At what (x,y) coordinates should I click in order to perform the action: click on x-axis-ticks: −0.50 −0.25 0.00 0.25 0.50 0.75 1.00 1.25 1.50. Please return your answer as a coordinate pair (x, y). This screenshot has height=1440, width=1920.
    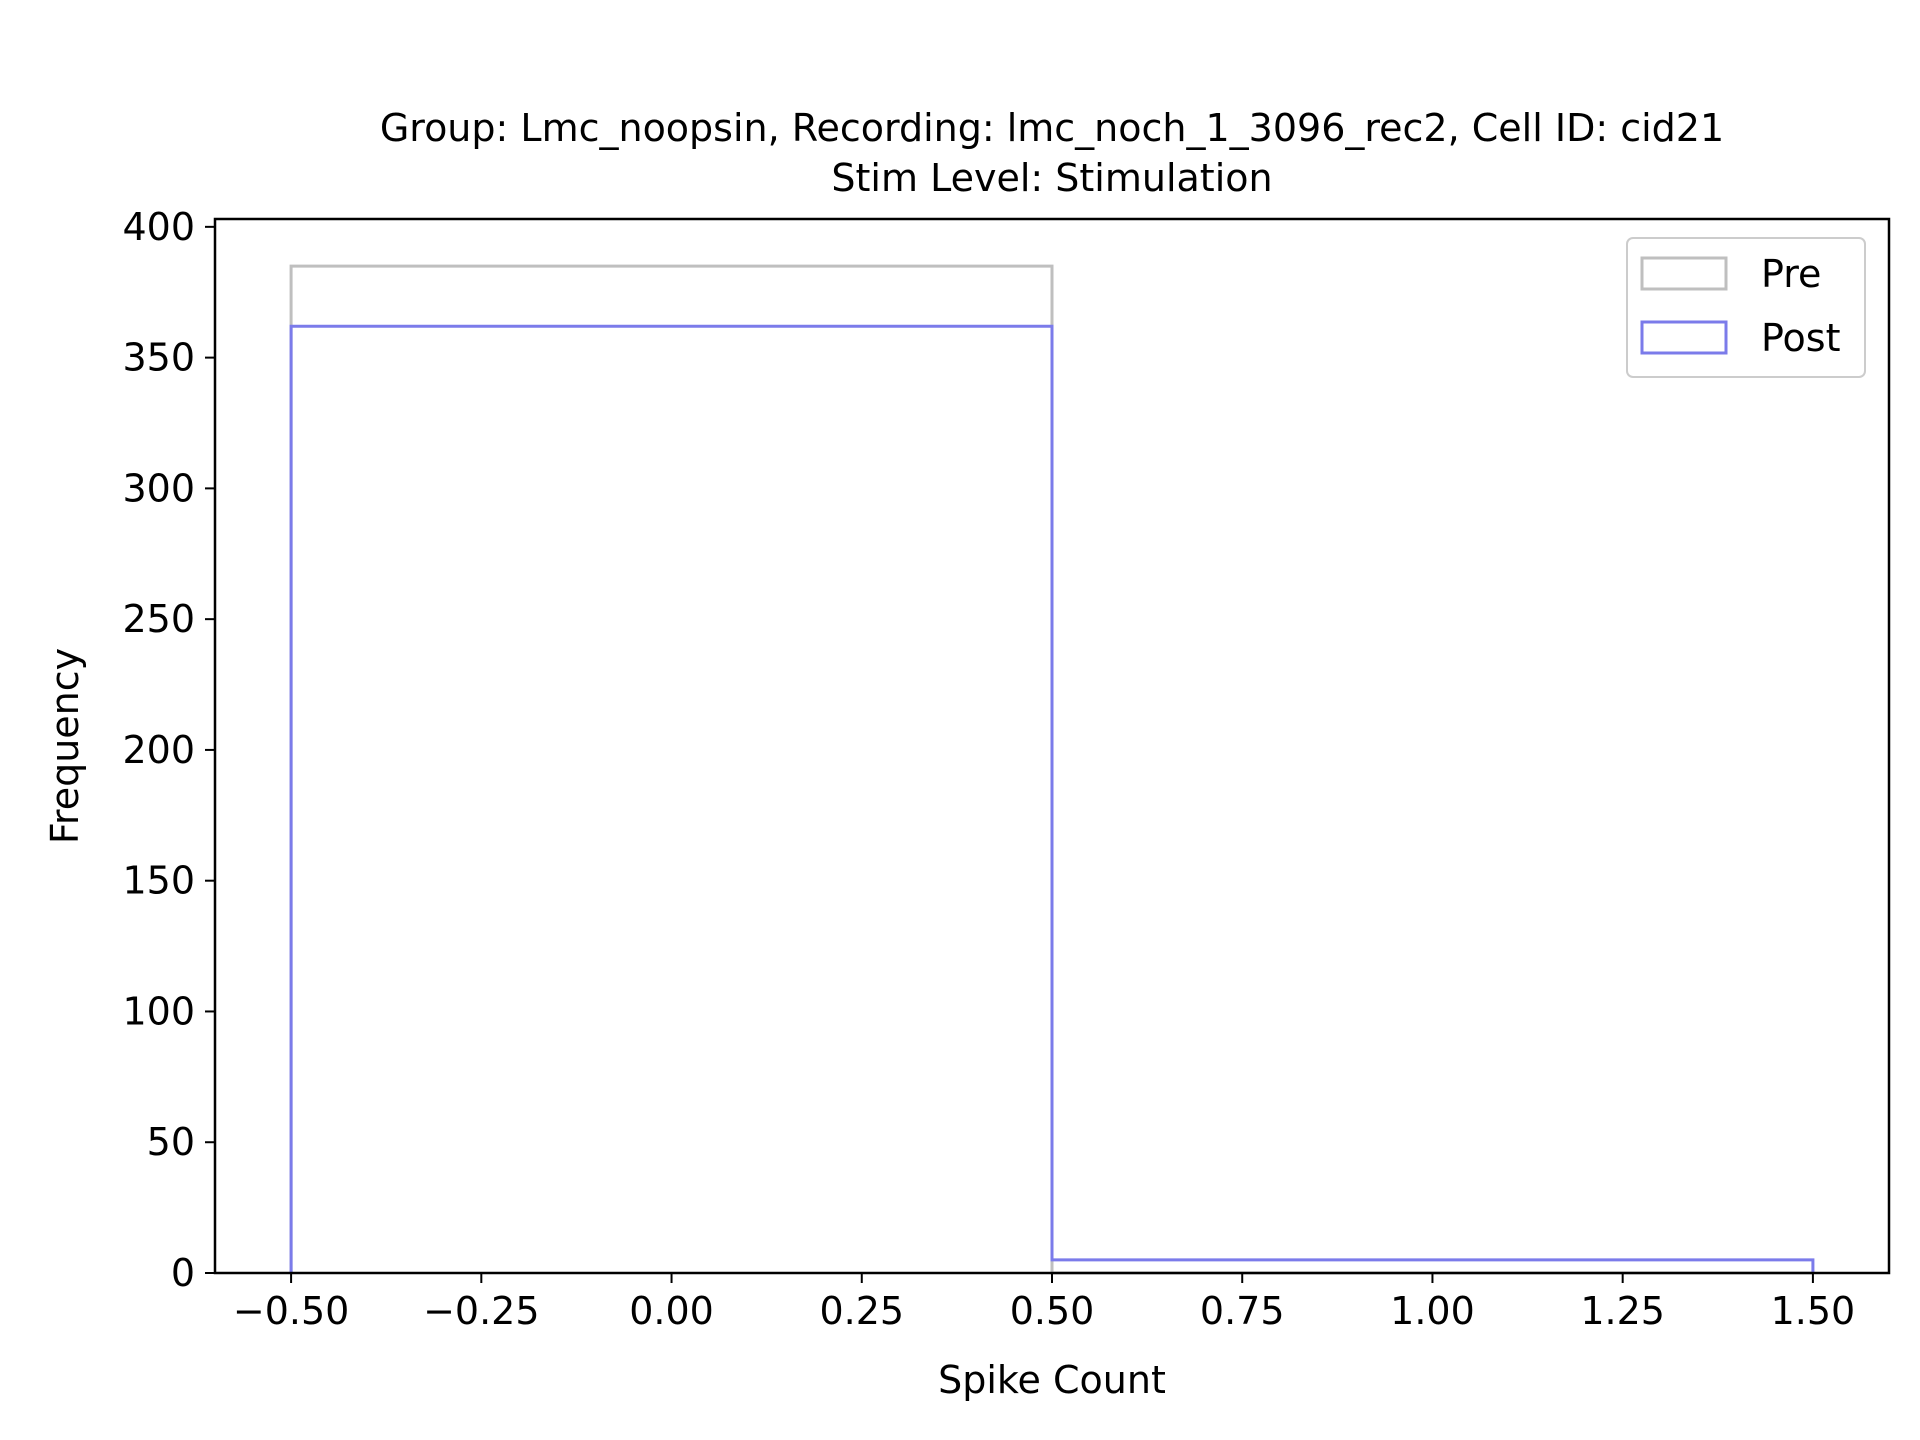
    Looking at the image, I should click on (1044, 1303).